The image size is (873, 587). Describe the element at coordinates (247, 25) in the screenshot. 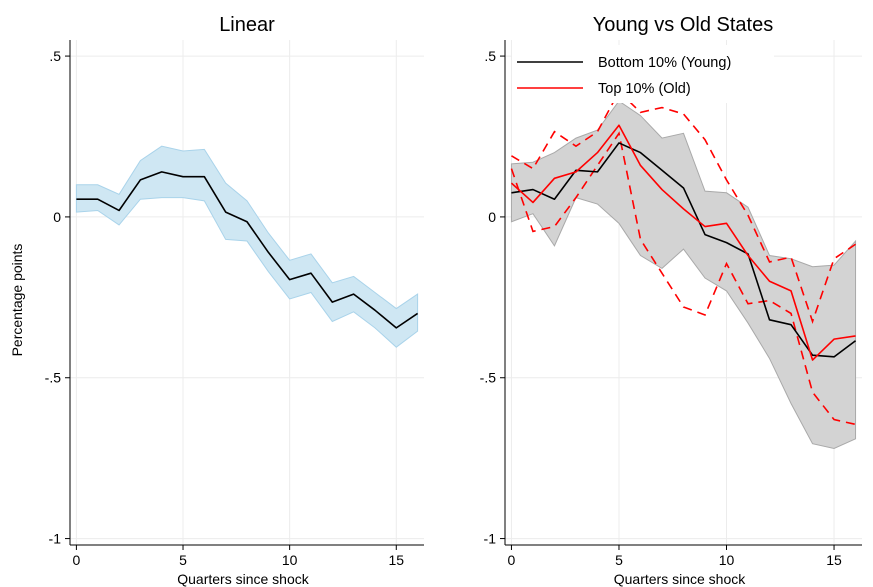

I see `chart-title: Linear` at that location.